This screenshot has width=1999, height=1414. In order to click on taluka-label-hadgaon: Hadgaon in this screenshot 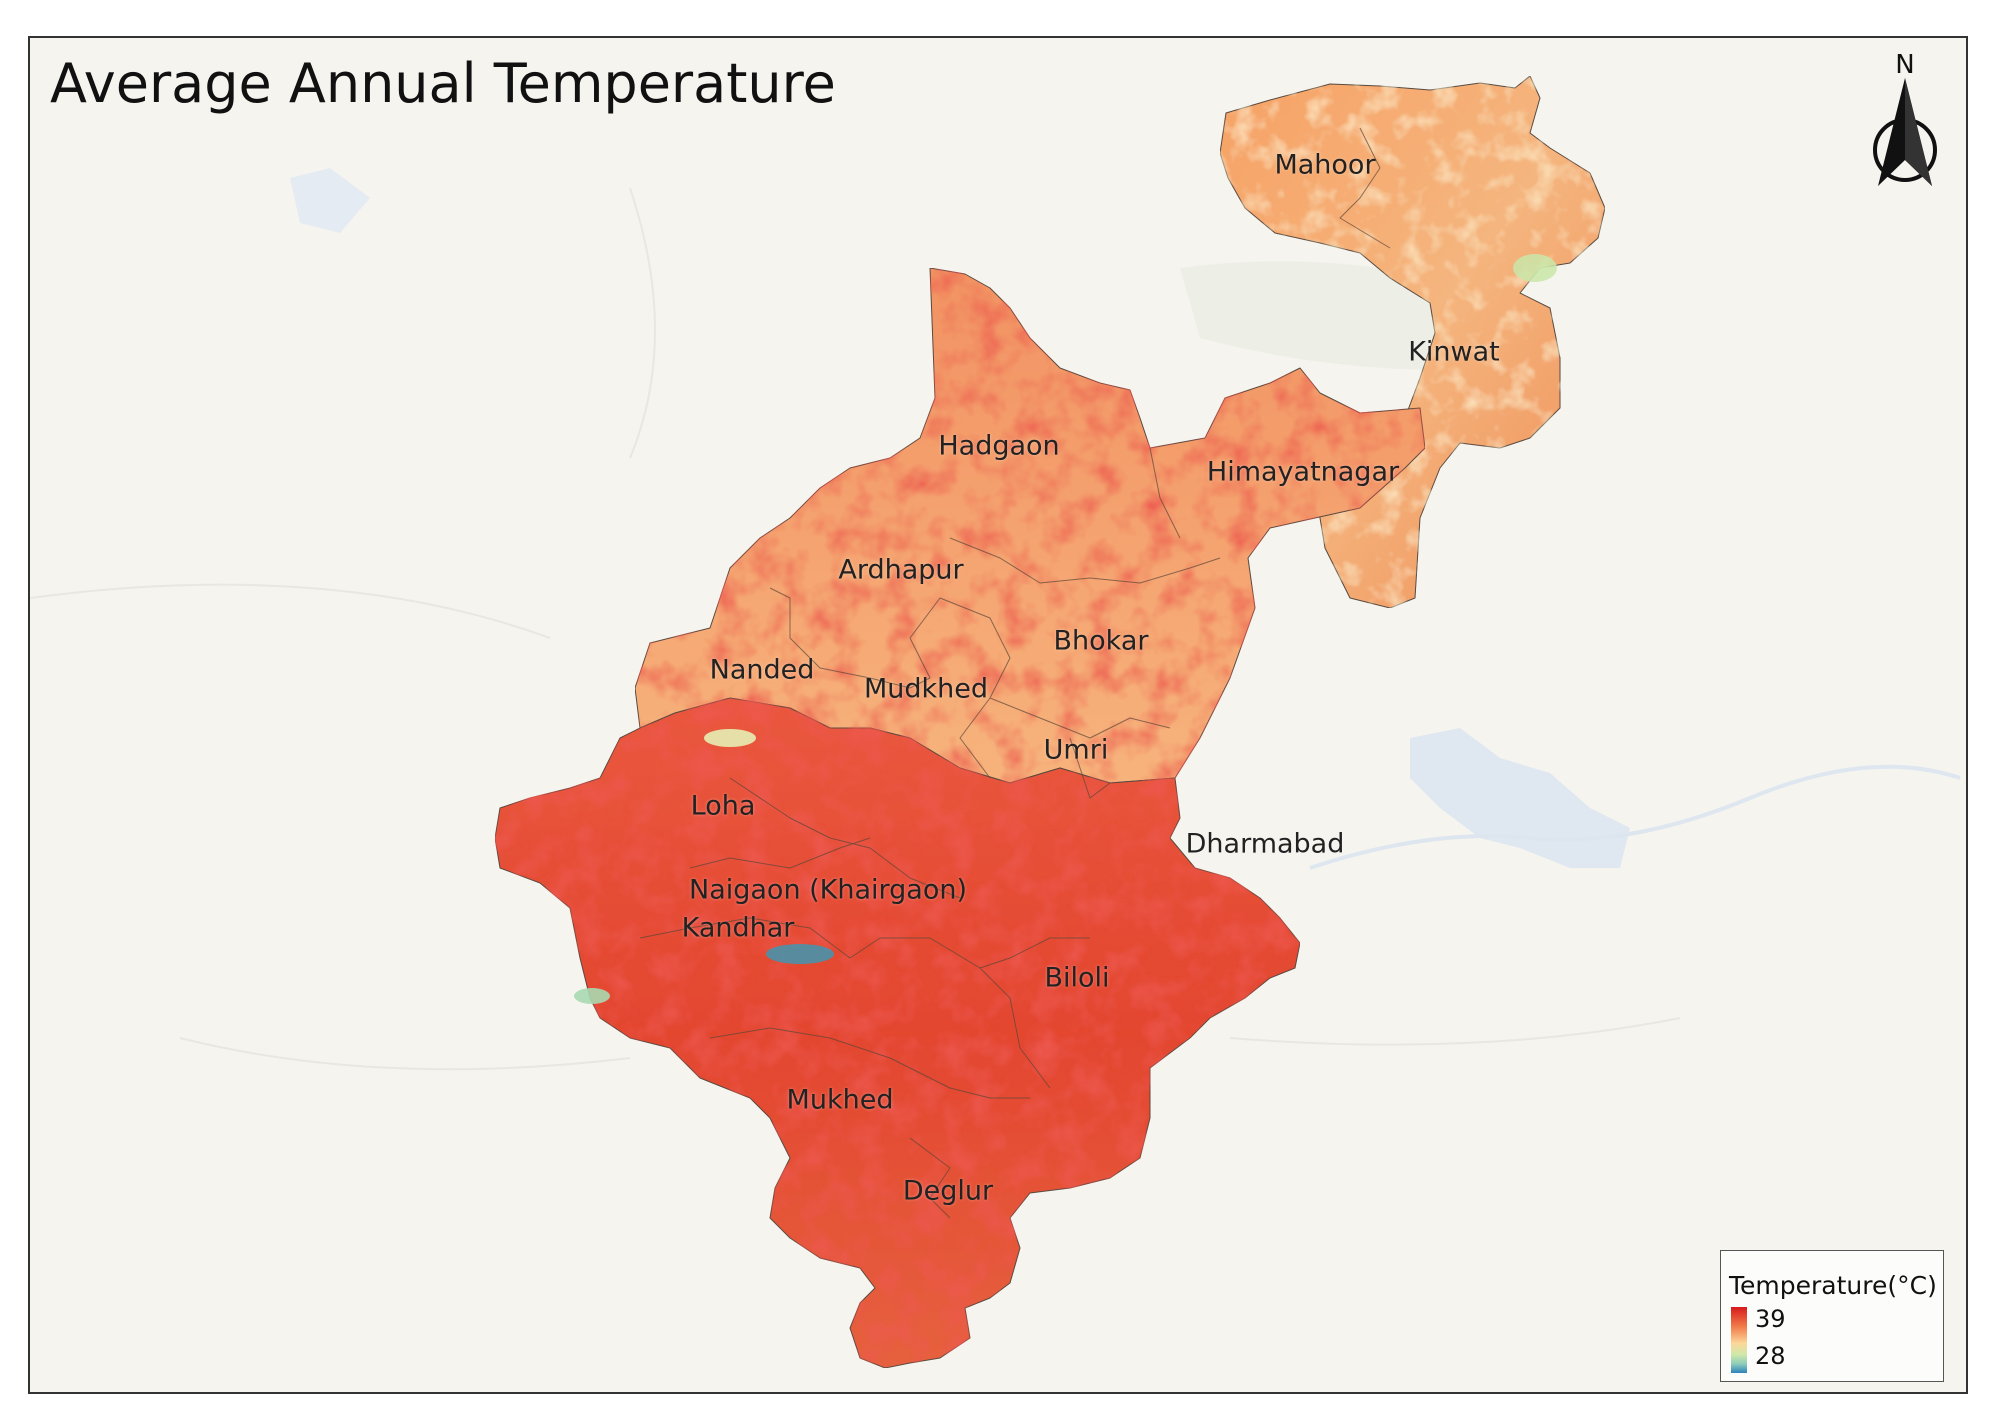, I will do `click(999, 446)`.